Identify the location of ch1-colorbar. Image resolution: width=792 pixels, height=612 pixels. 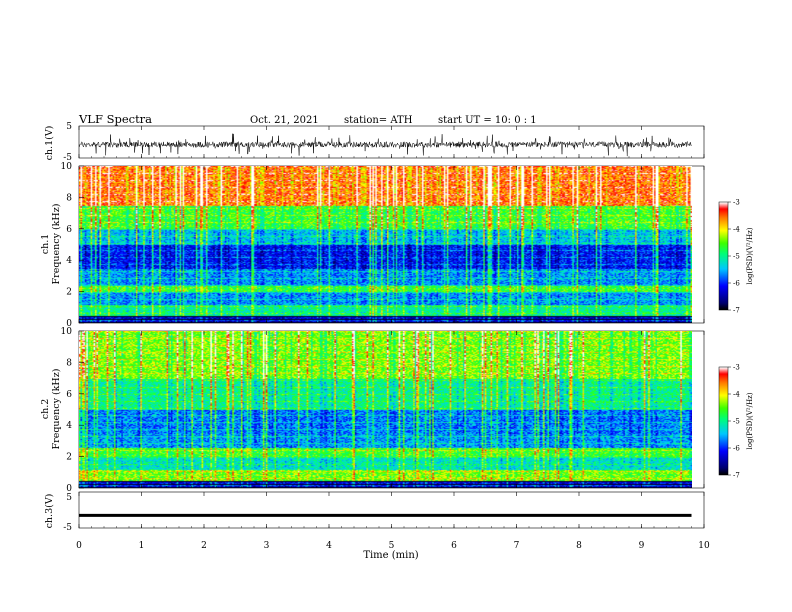
(723, 256).